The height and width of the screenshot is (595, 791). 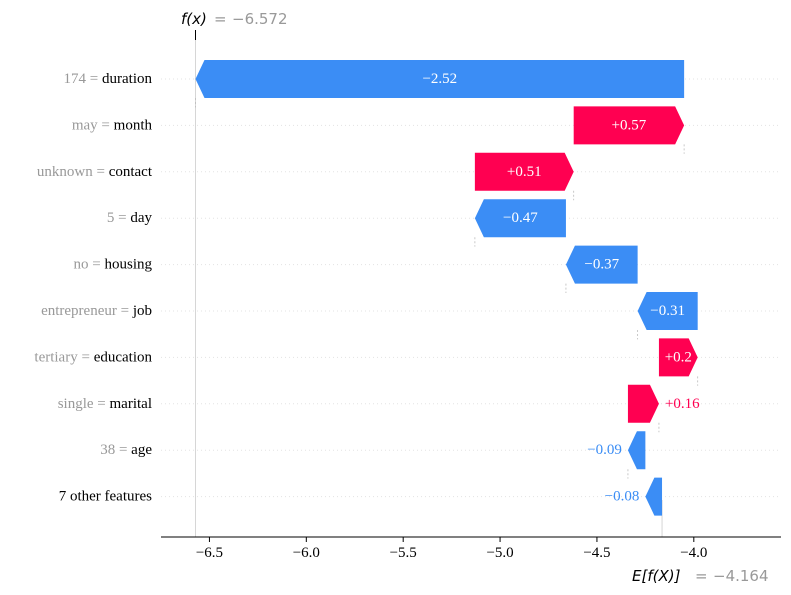 I want to click on feature-label: single = marital, so click(x=105, y=404).